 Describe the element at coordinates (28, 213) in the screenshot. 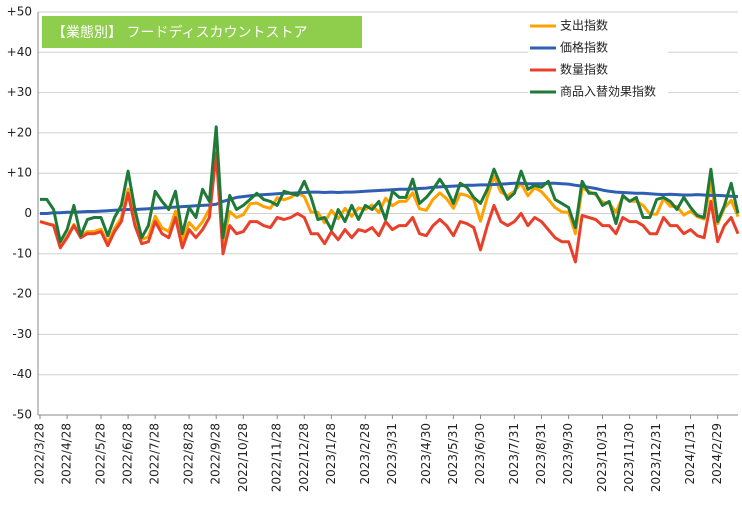

I see `y-tick-label: 0` at that location.